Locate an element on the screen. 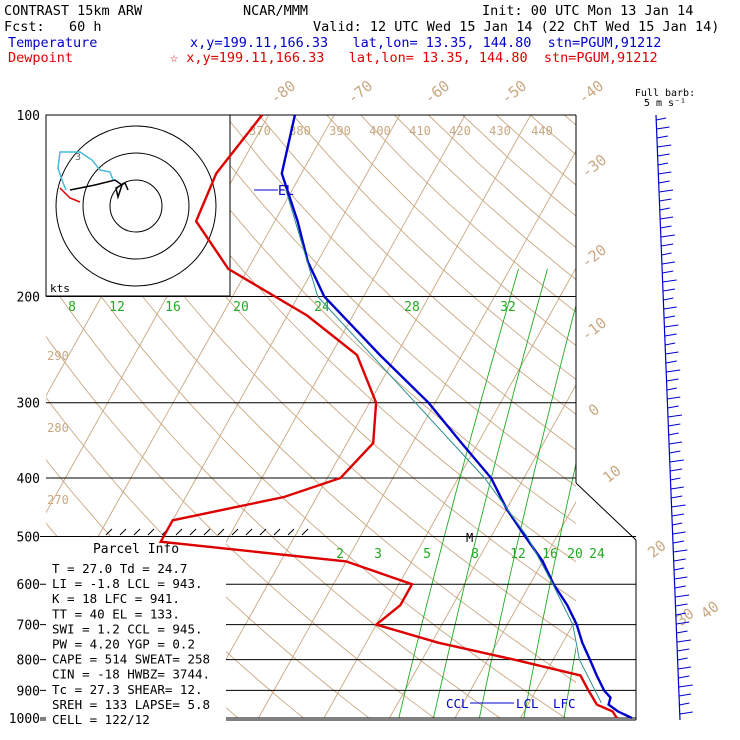 Image resolution: width=740 pixels, height=740 pixels. ccl-label: CCL is located at coordinates (457, 703).